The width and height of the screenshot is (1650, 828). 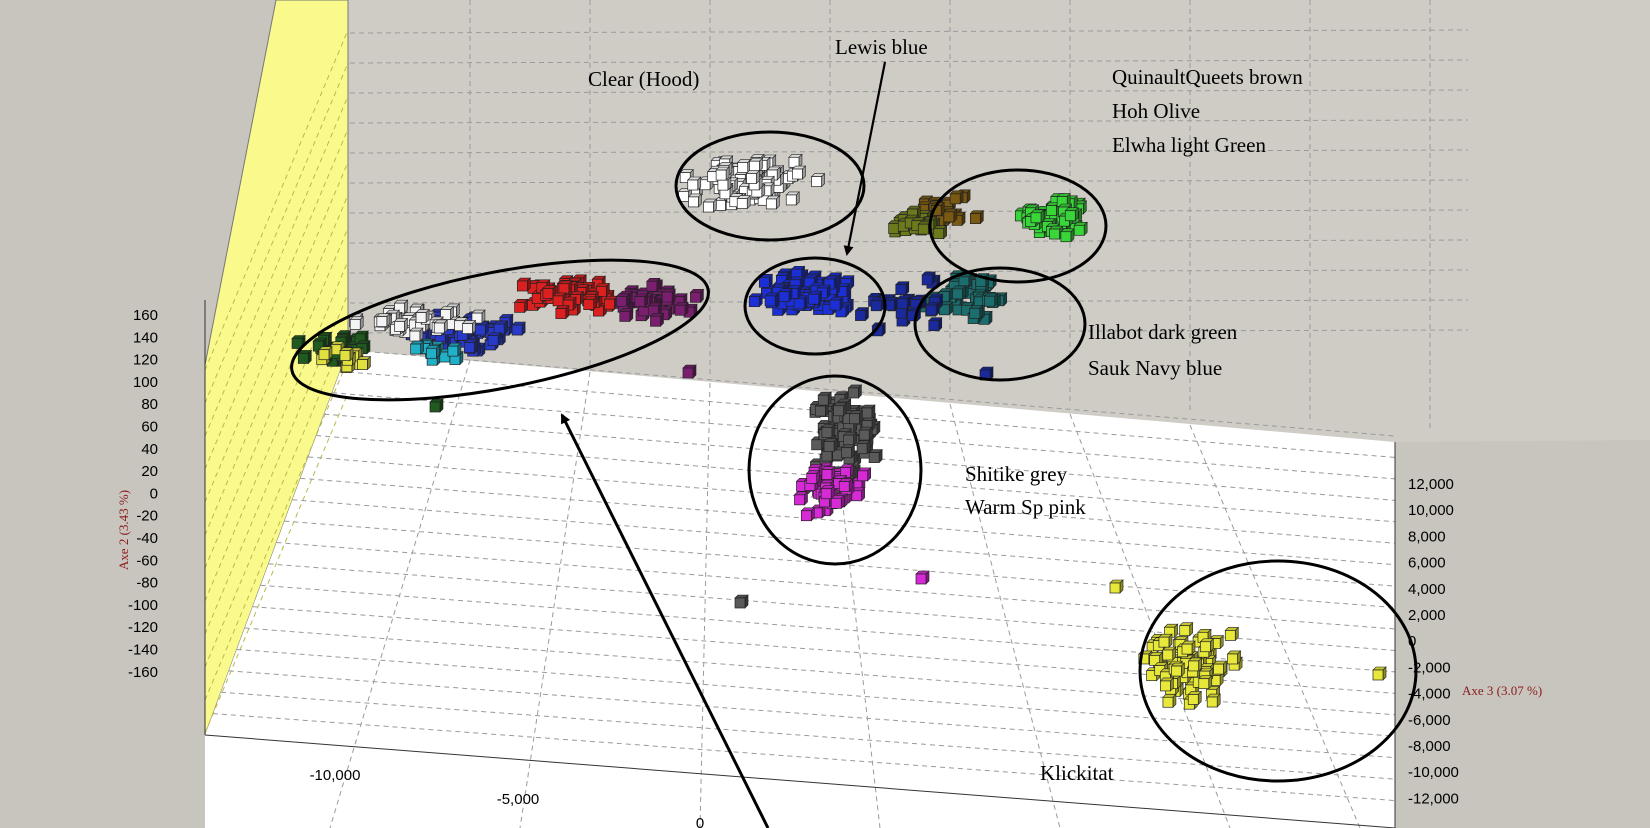 I want to click on axis3-tick-label: 8,000, so click(x=1427, y=536).